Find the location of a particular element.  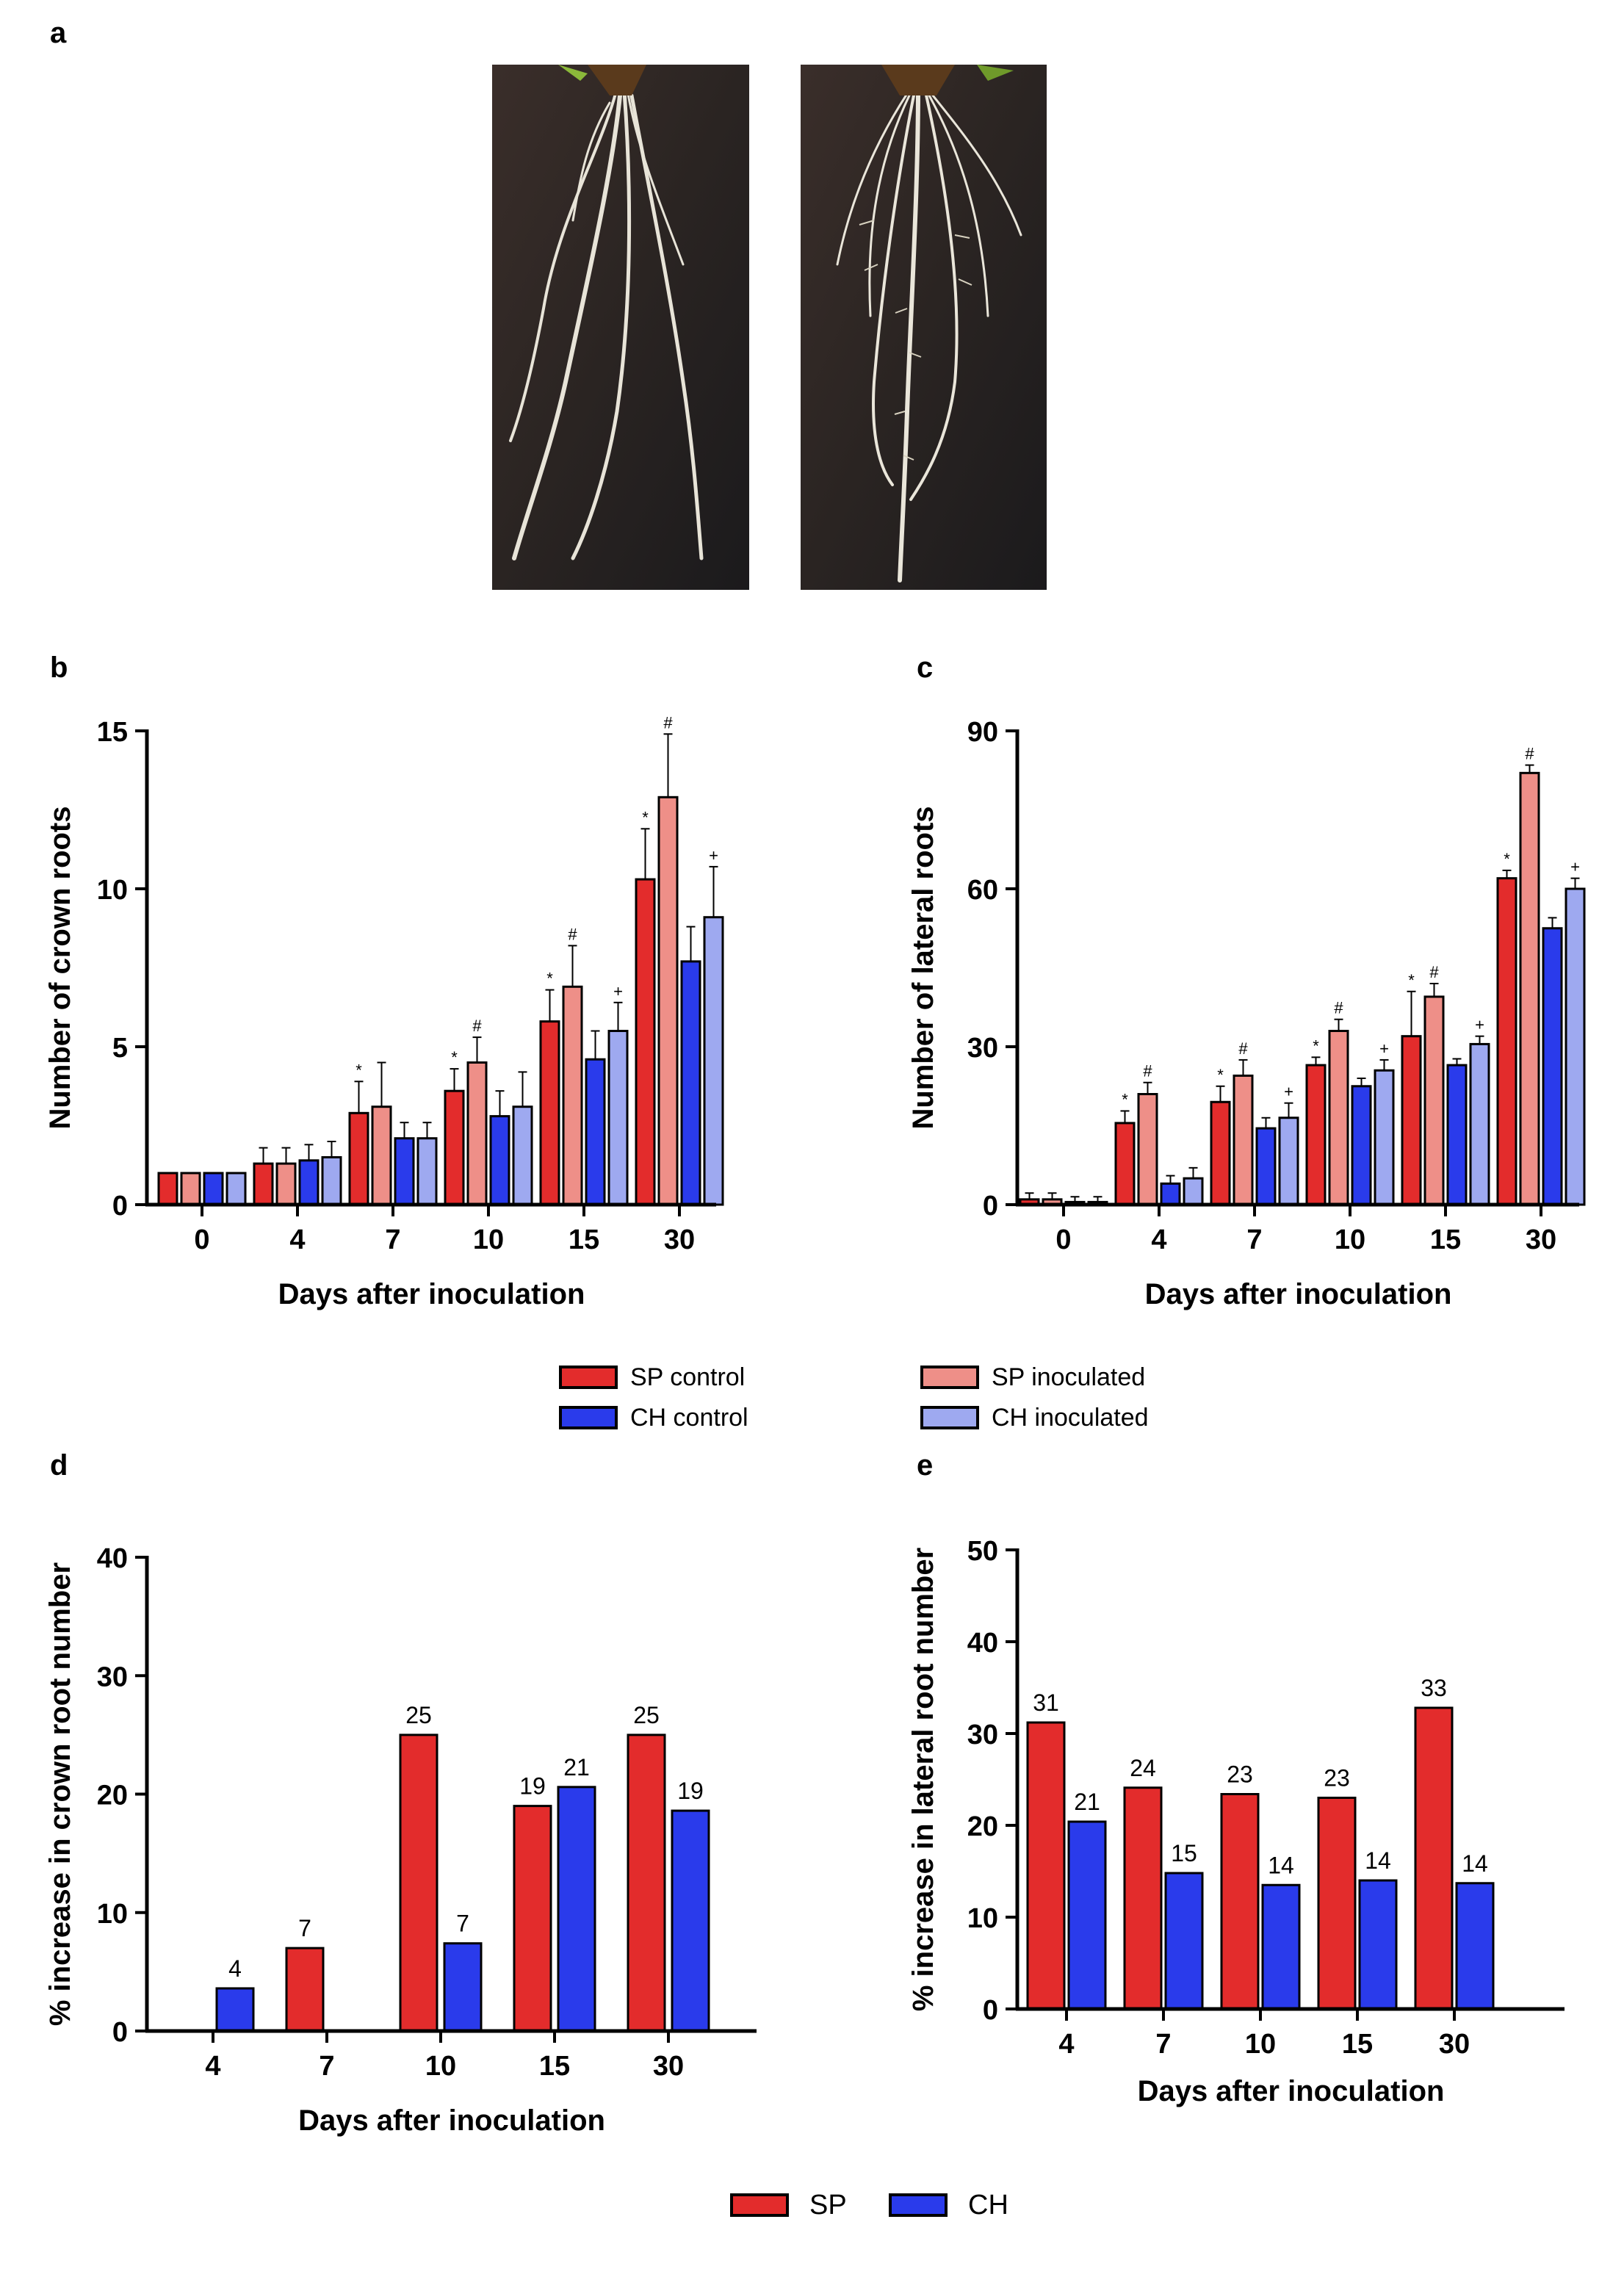

bar-value-label: 4 is located at coordinates (235, 1969).